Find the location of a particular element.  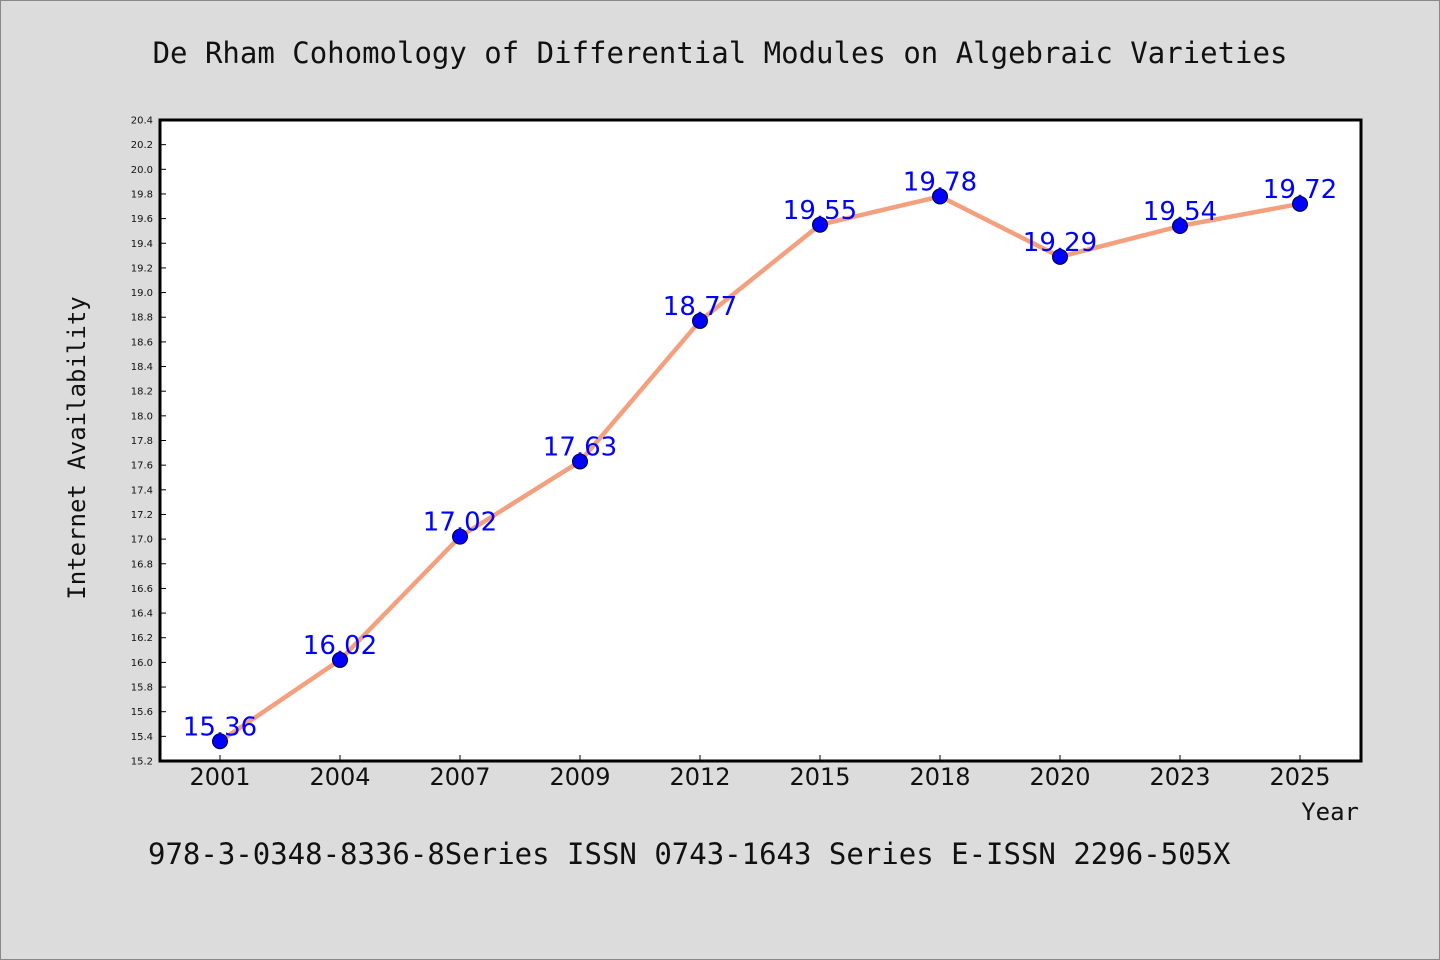

x-tick-label: 2009 is located at coordinates (579, 777).